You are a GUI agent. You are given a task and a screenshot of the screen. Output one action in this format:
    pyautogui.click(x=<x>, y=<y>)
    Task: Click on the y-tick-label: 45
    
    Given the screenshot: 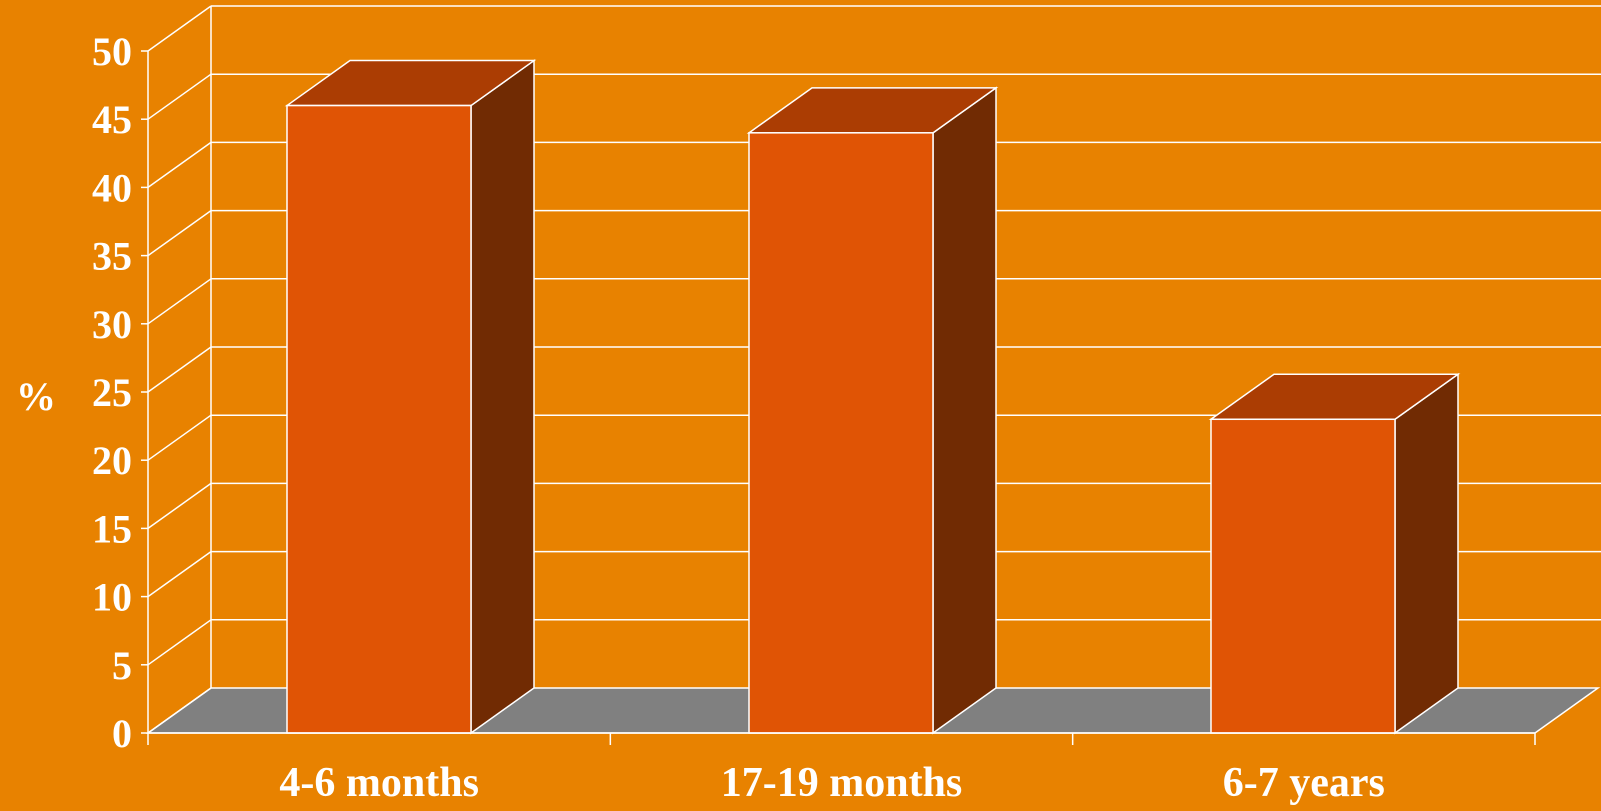 What is the action you would take?
    pyautogui.click(x=112, y=119)
    